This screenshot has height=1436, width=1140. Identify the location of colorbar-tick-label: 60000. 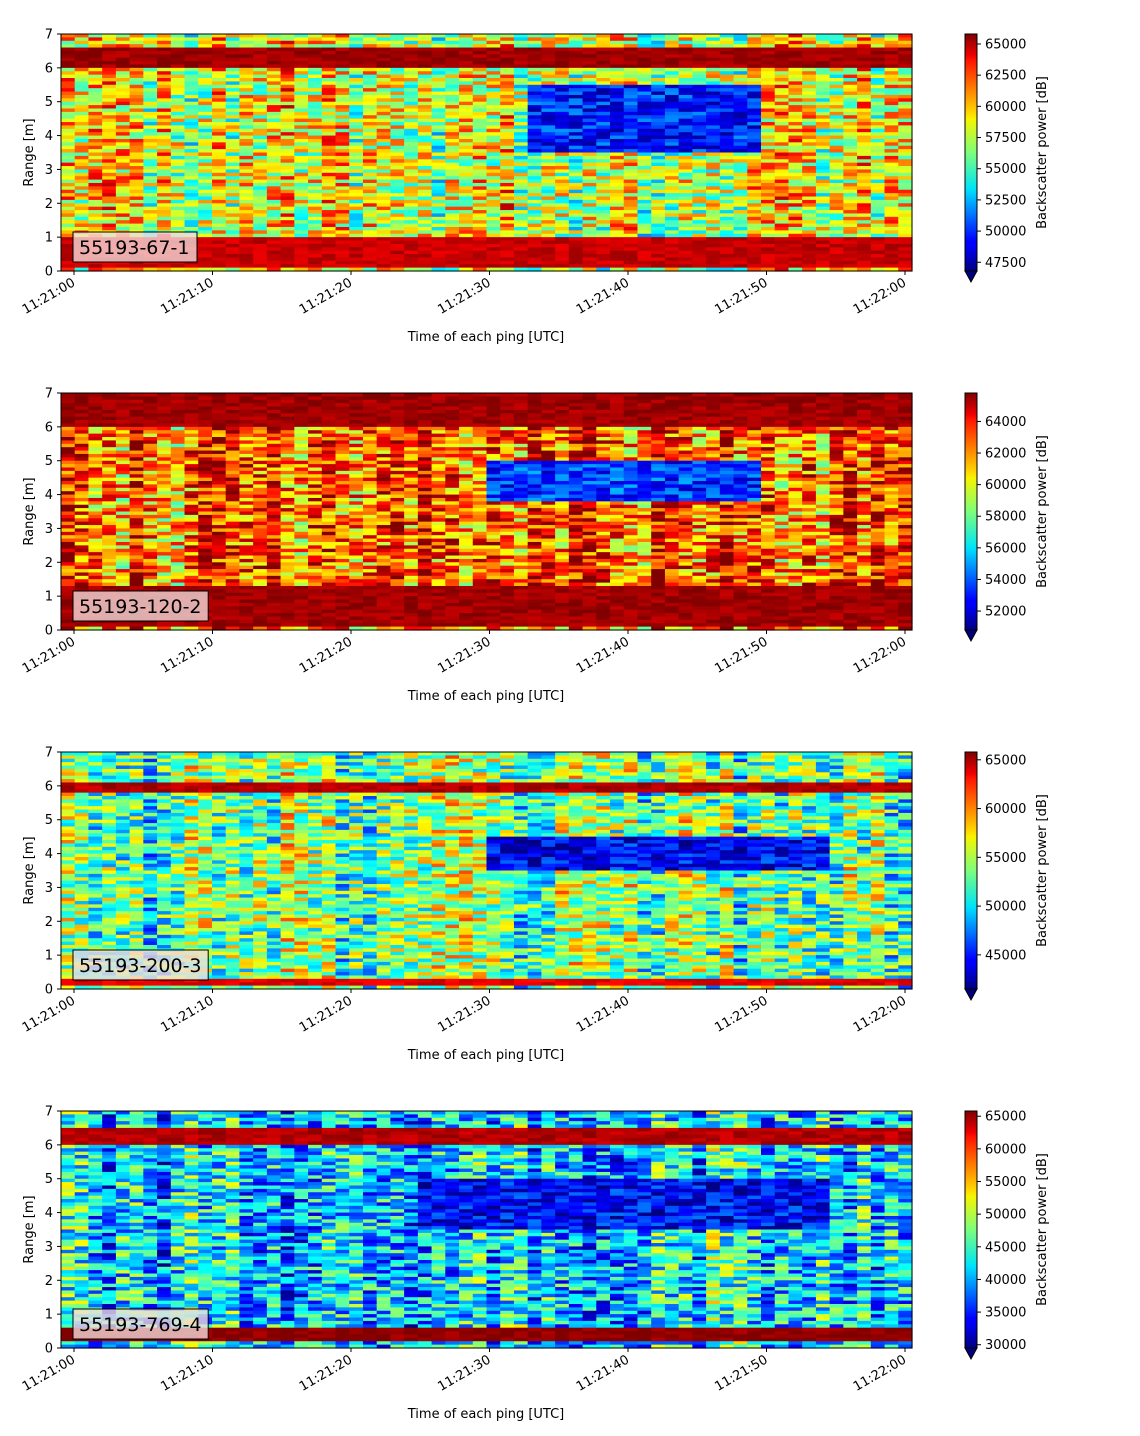
(1005, 107).